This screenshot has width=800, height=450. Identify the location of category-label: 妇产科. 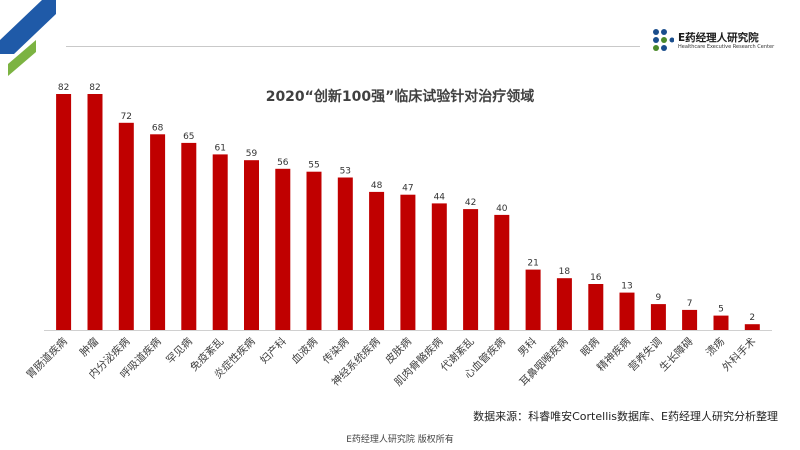
(273, 351).